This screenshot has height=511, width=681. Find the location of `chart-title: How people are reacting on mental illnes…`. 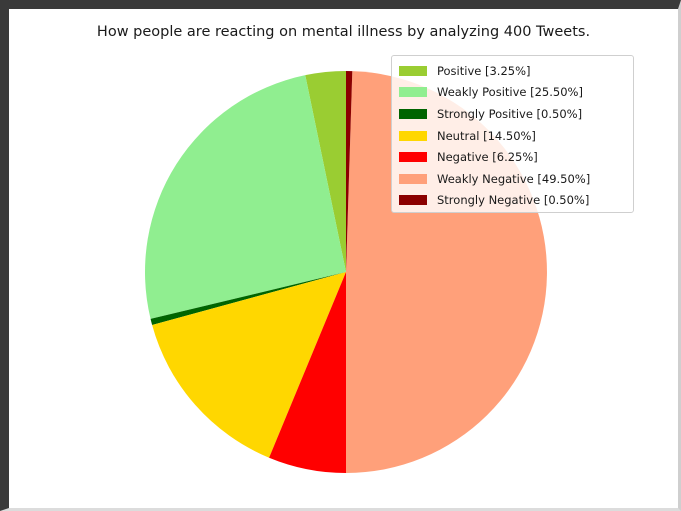

chart-title: How people are reacting on mental illnes… is located at coordinates (343, 32).